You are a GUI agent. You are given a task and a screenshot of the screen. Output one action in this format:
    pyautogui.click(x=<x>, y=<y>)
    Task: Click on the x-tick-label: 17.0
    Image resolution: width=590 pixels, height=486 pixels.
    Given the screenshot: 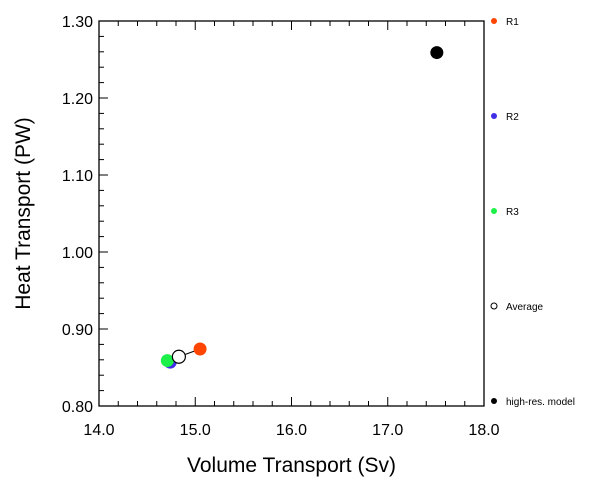 What is the action you would take?
    pyautogui.click(x=387, y=430)
    